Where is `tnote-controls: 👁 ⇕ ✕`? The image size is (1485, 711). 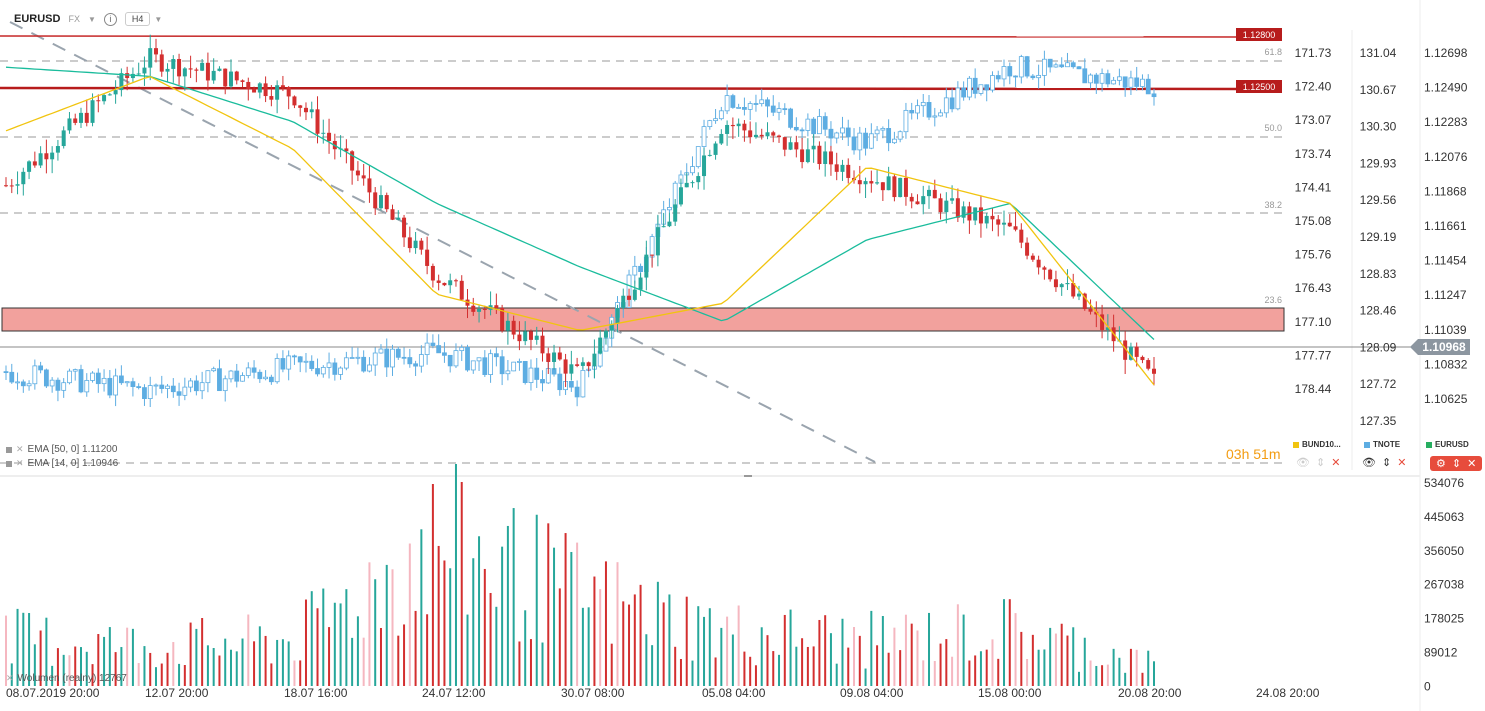 tnote-controls: 👁 ⇕ ✕ is located at coordinates (1384, 462).